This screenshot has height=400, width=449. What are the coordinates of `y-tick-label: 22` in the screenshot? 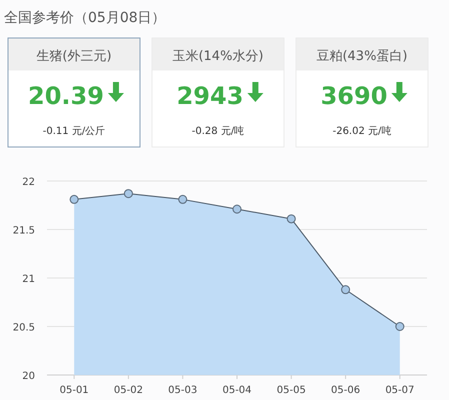 It's located at (28, 182).